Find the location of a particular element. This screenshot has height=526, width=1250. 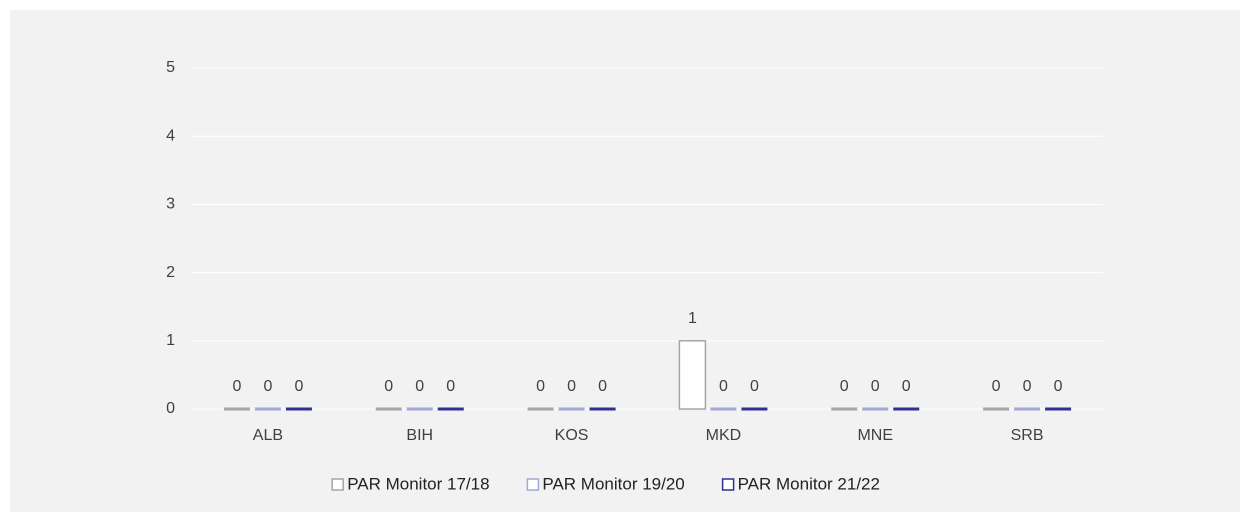

y-tick-label: 0 is located at coordinates (170, 408).